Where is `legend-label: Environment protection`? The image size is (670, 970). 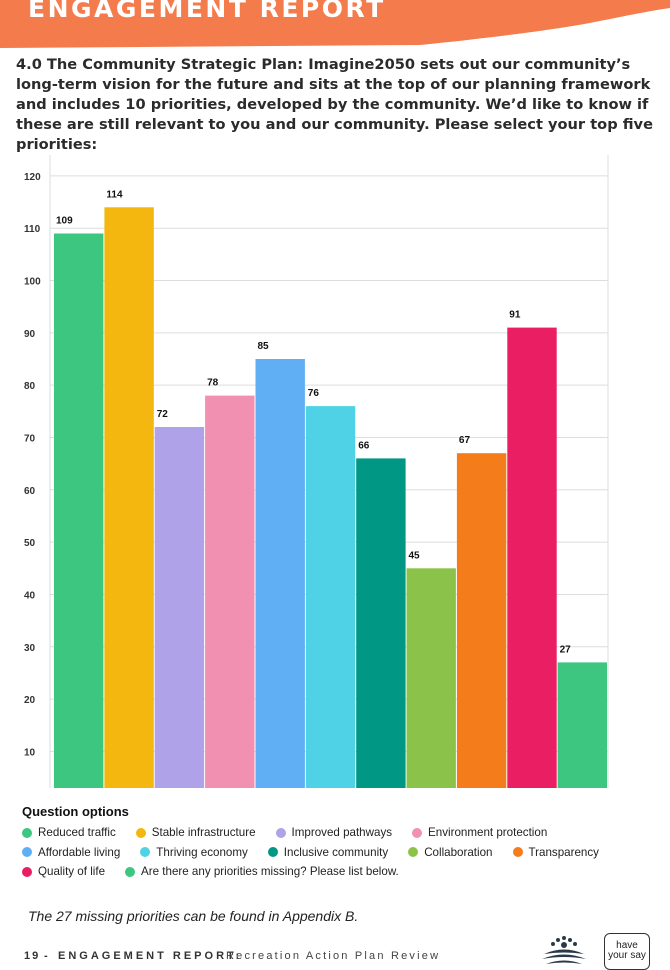
legend-label: Environment protection is located at coordinates (488, 833).